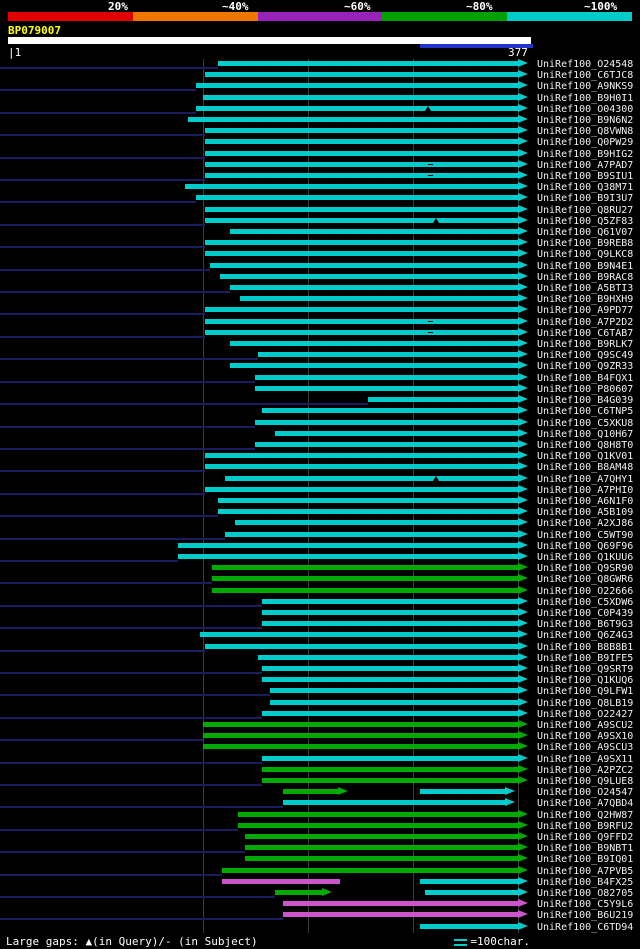 The image size is (640, 949). I want to click on hit-label: UniRef100_O22666, so click(585, 591).